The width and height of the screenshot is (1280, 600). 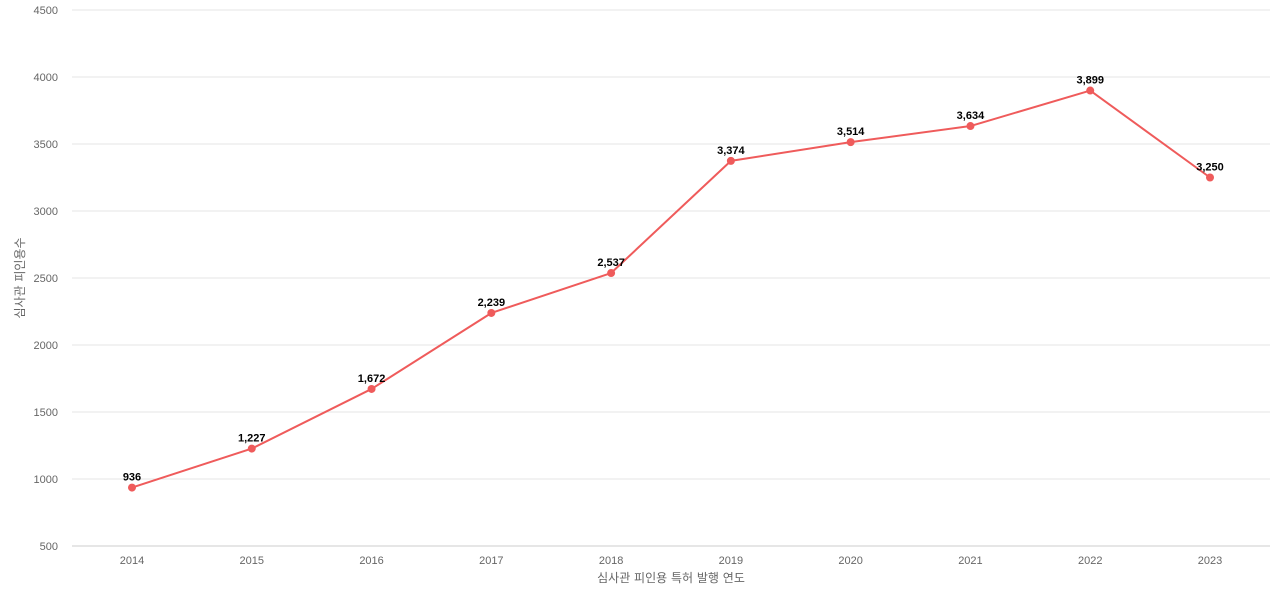 I want to click on x-axis: 2014 2015 2016 2017 2018 2019 2020 2021 2022 2023, so click(x=671, y=561).